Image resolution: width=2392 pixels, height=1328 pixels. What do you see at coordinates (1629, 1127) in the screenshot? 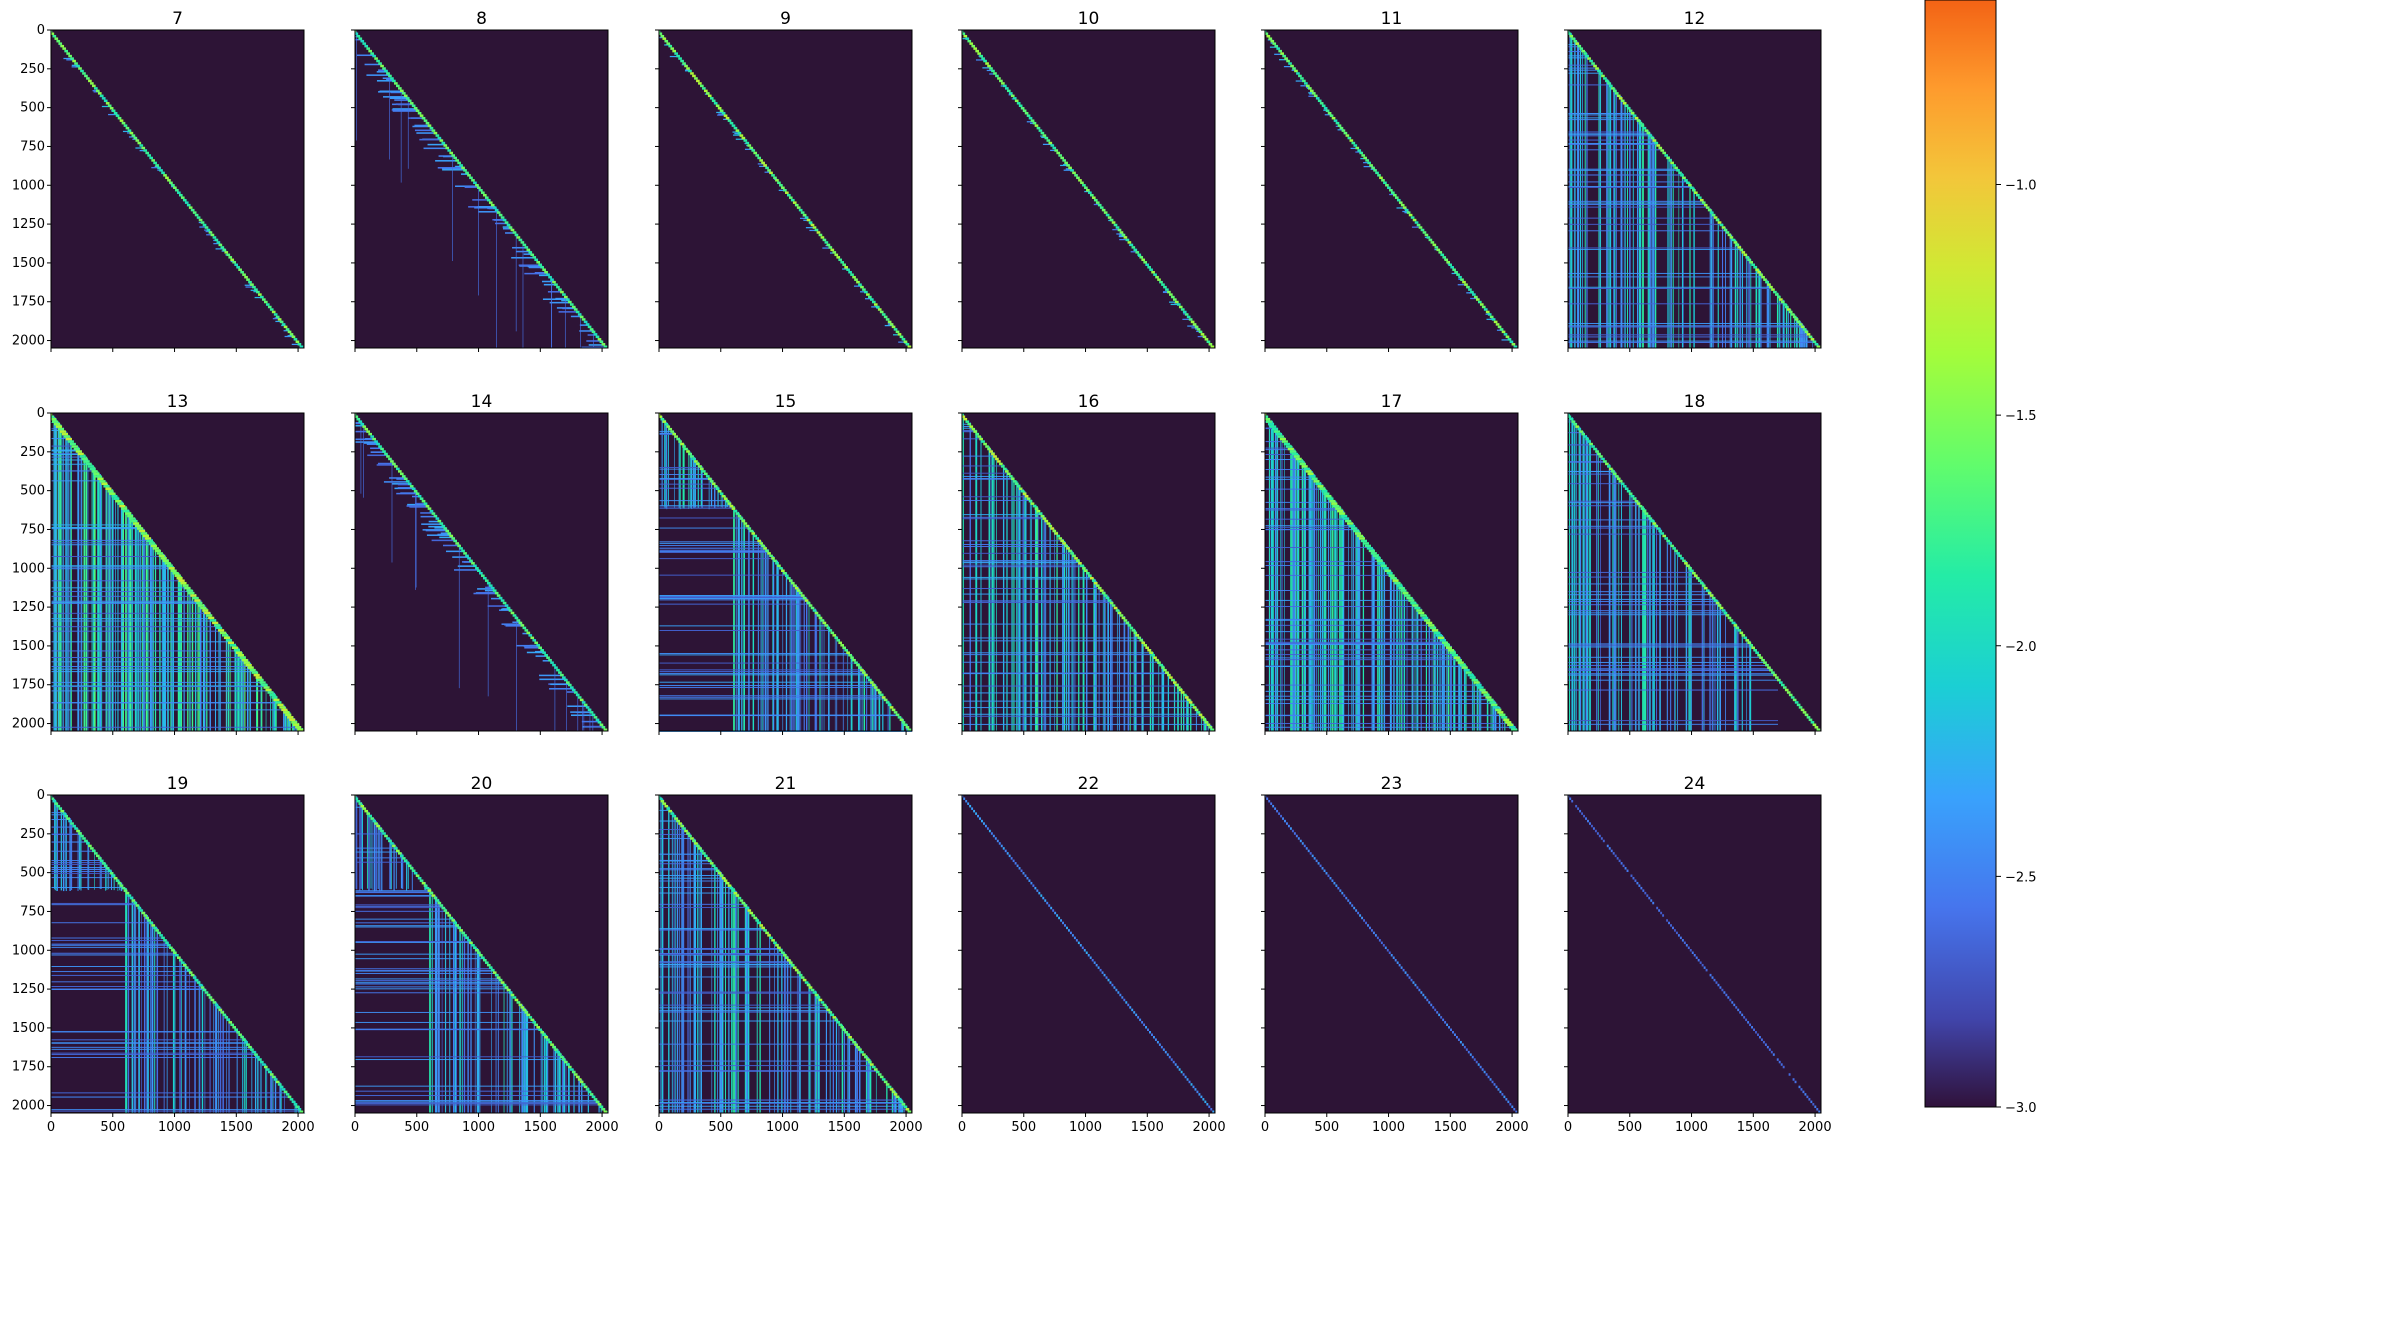
I see `x-tick-label: 500` at bounding box center [1629, 1127].